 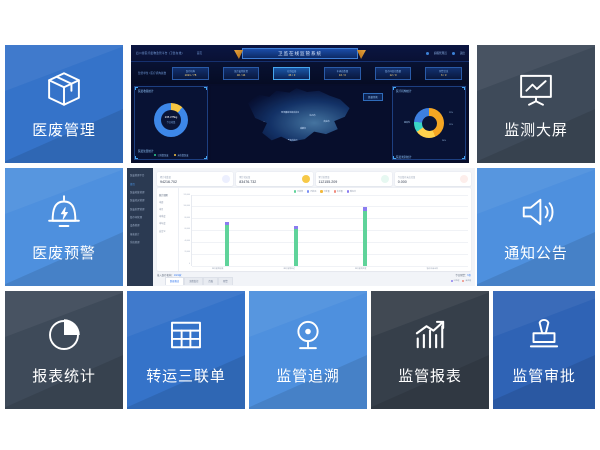 I want to click on dashboard-logout-label: 退出, so click(x=462, y=53).